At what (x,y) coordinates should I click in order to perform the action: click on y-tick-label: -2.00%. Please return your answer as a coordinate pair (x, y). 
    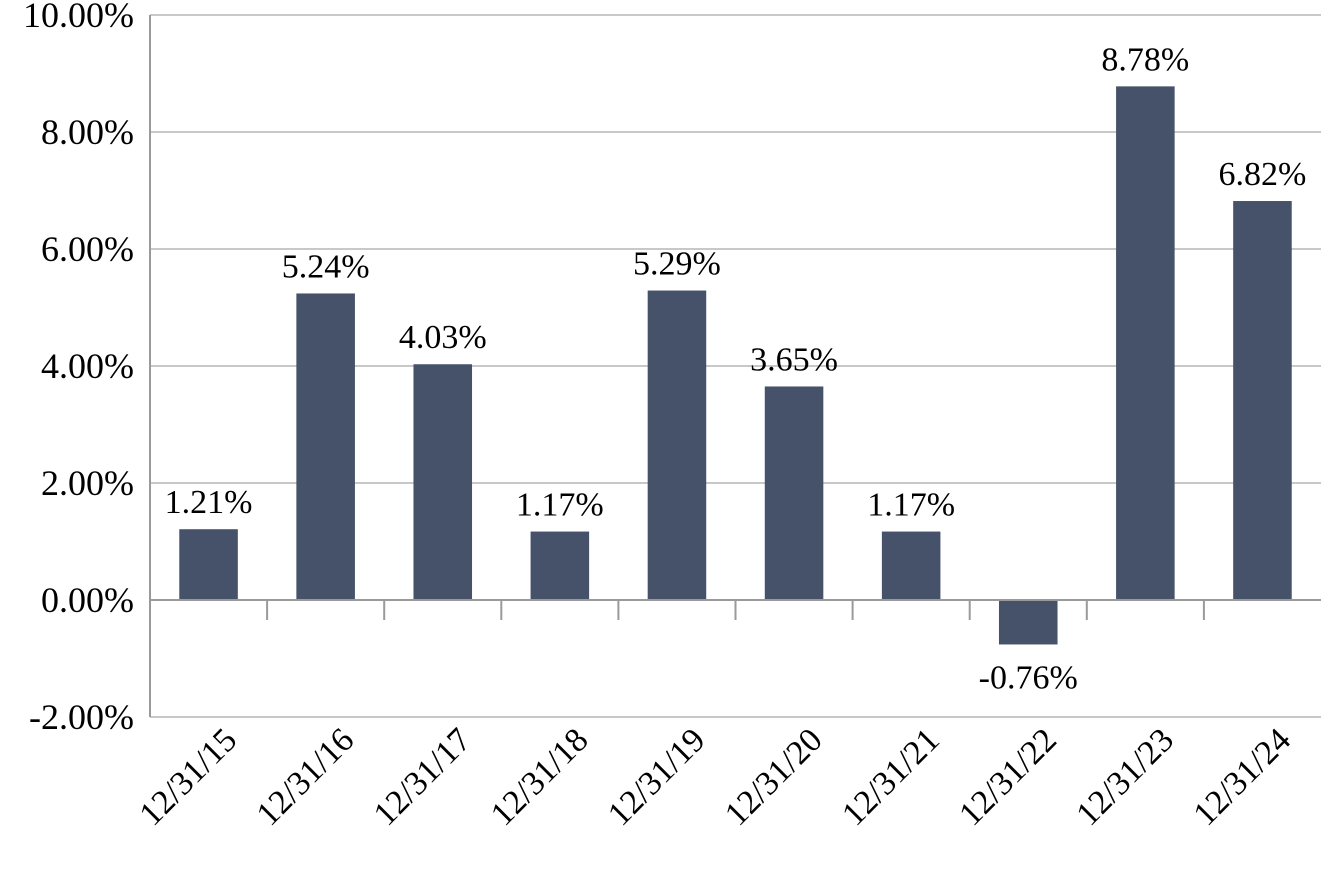
    Looking at the image, I should click on (81, 717).